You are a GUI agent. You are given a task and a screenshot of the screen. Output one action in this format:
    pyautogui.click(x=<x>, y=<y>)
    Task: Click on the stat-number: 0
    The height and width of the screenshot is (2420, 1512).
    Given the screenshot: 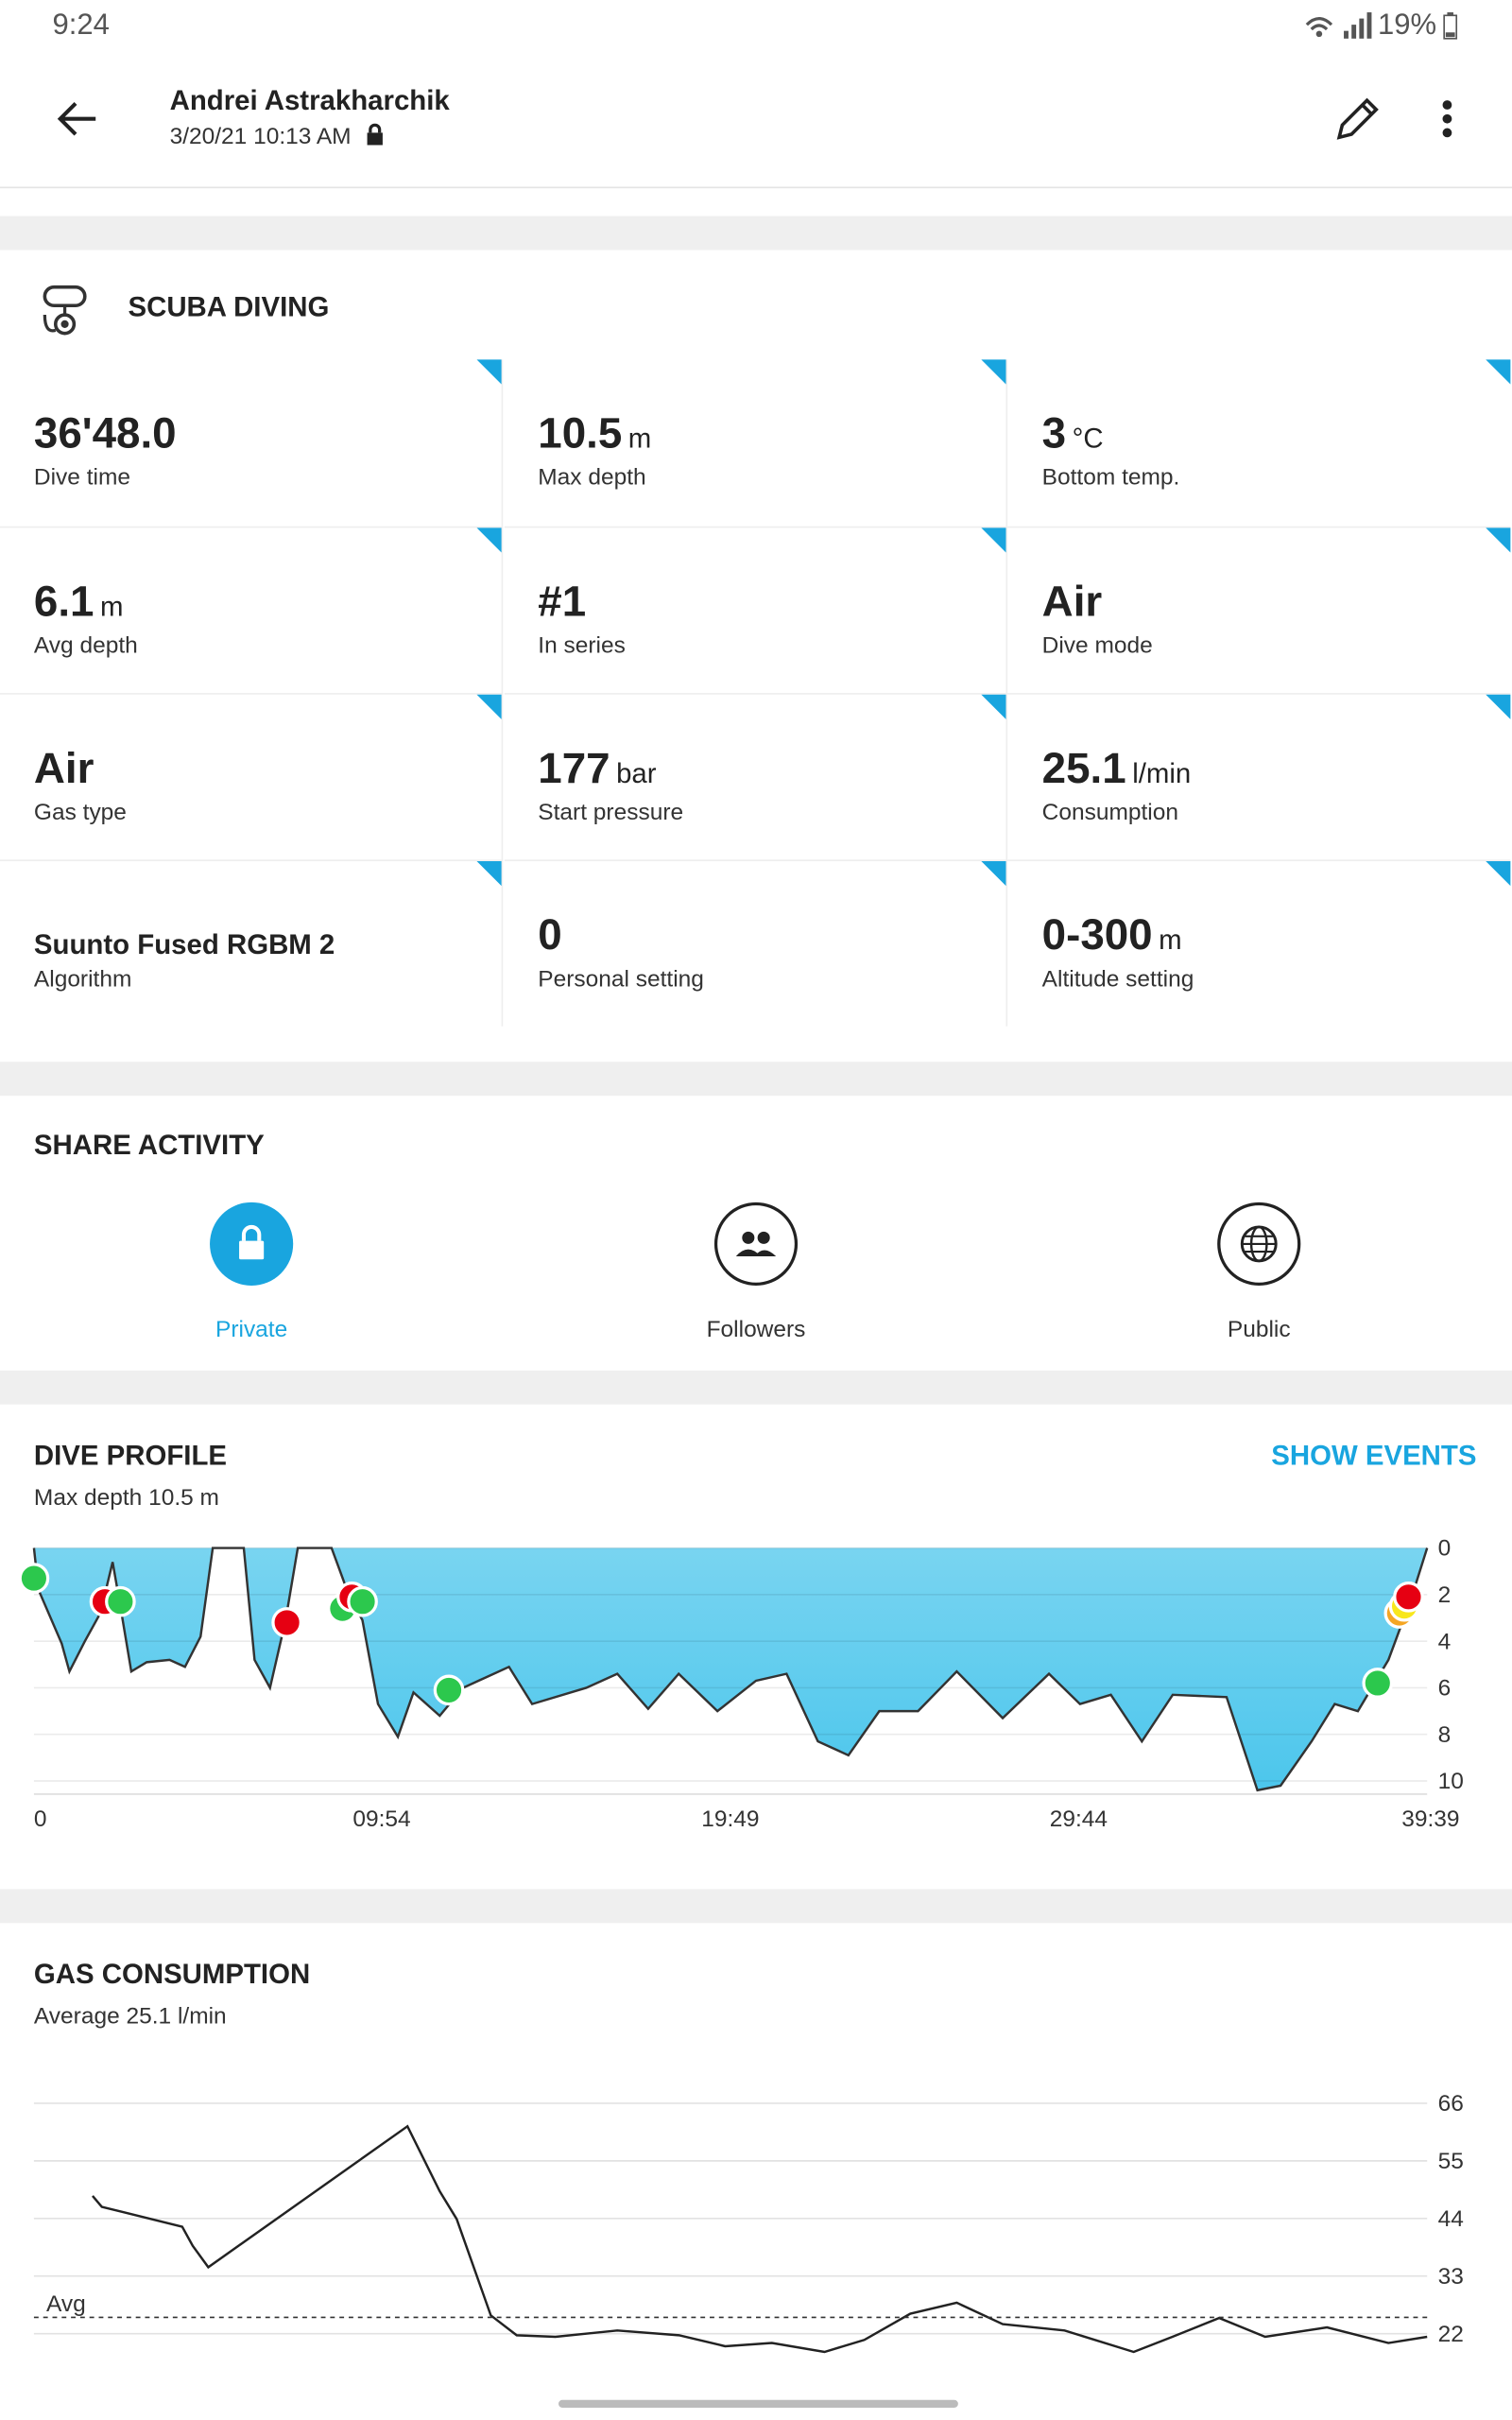 What is the action you would take?
    pyautogui.click(x=550, y=934)
    